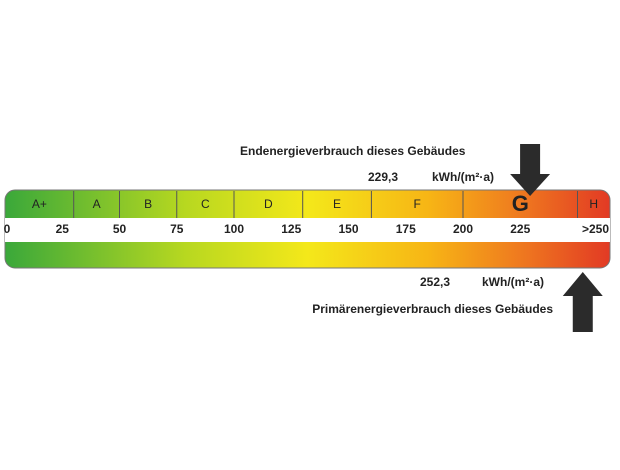  I want to click on tick-label: 100, so click(234, 229).